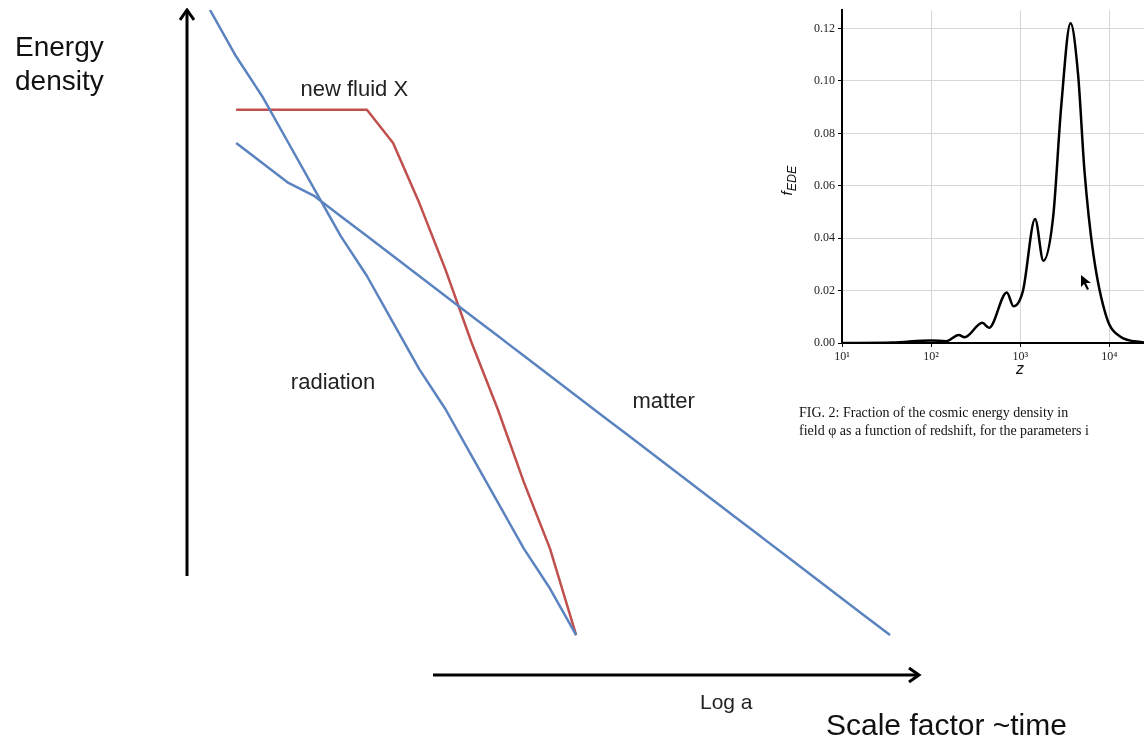 The height and width of the screenshot is (753, 1144). I want to click on text: Scale factor ~time, so click(946, 725).